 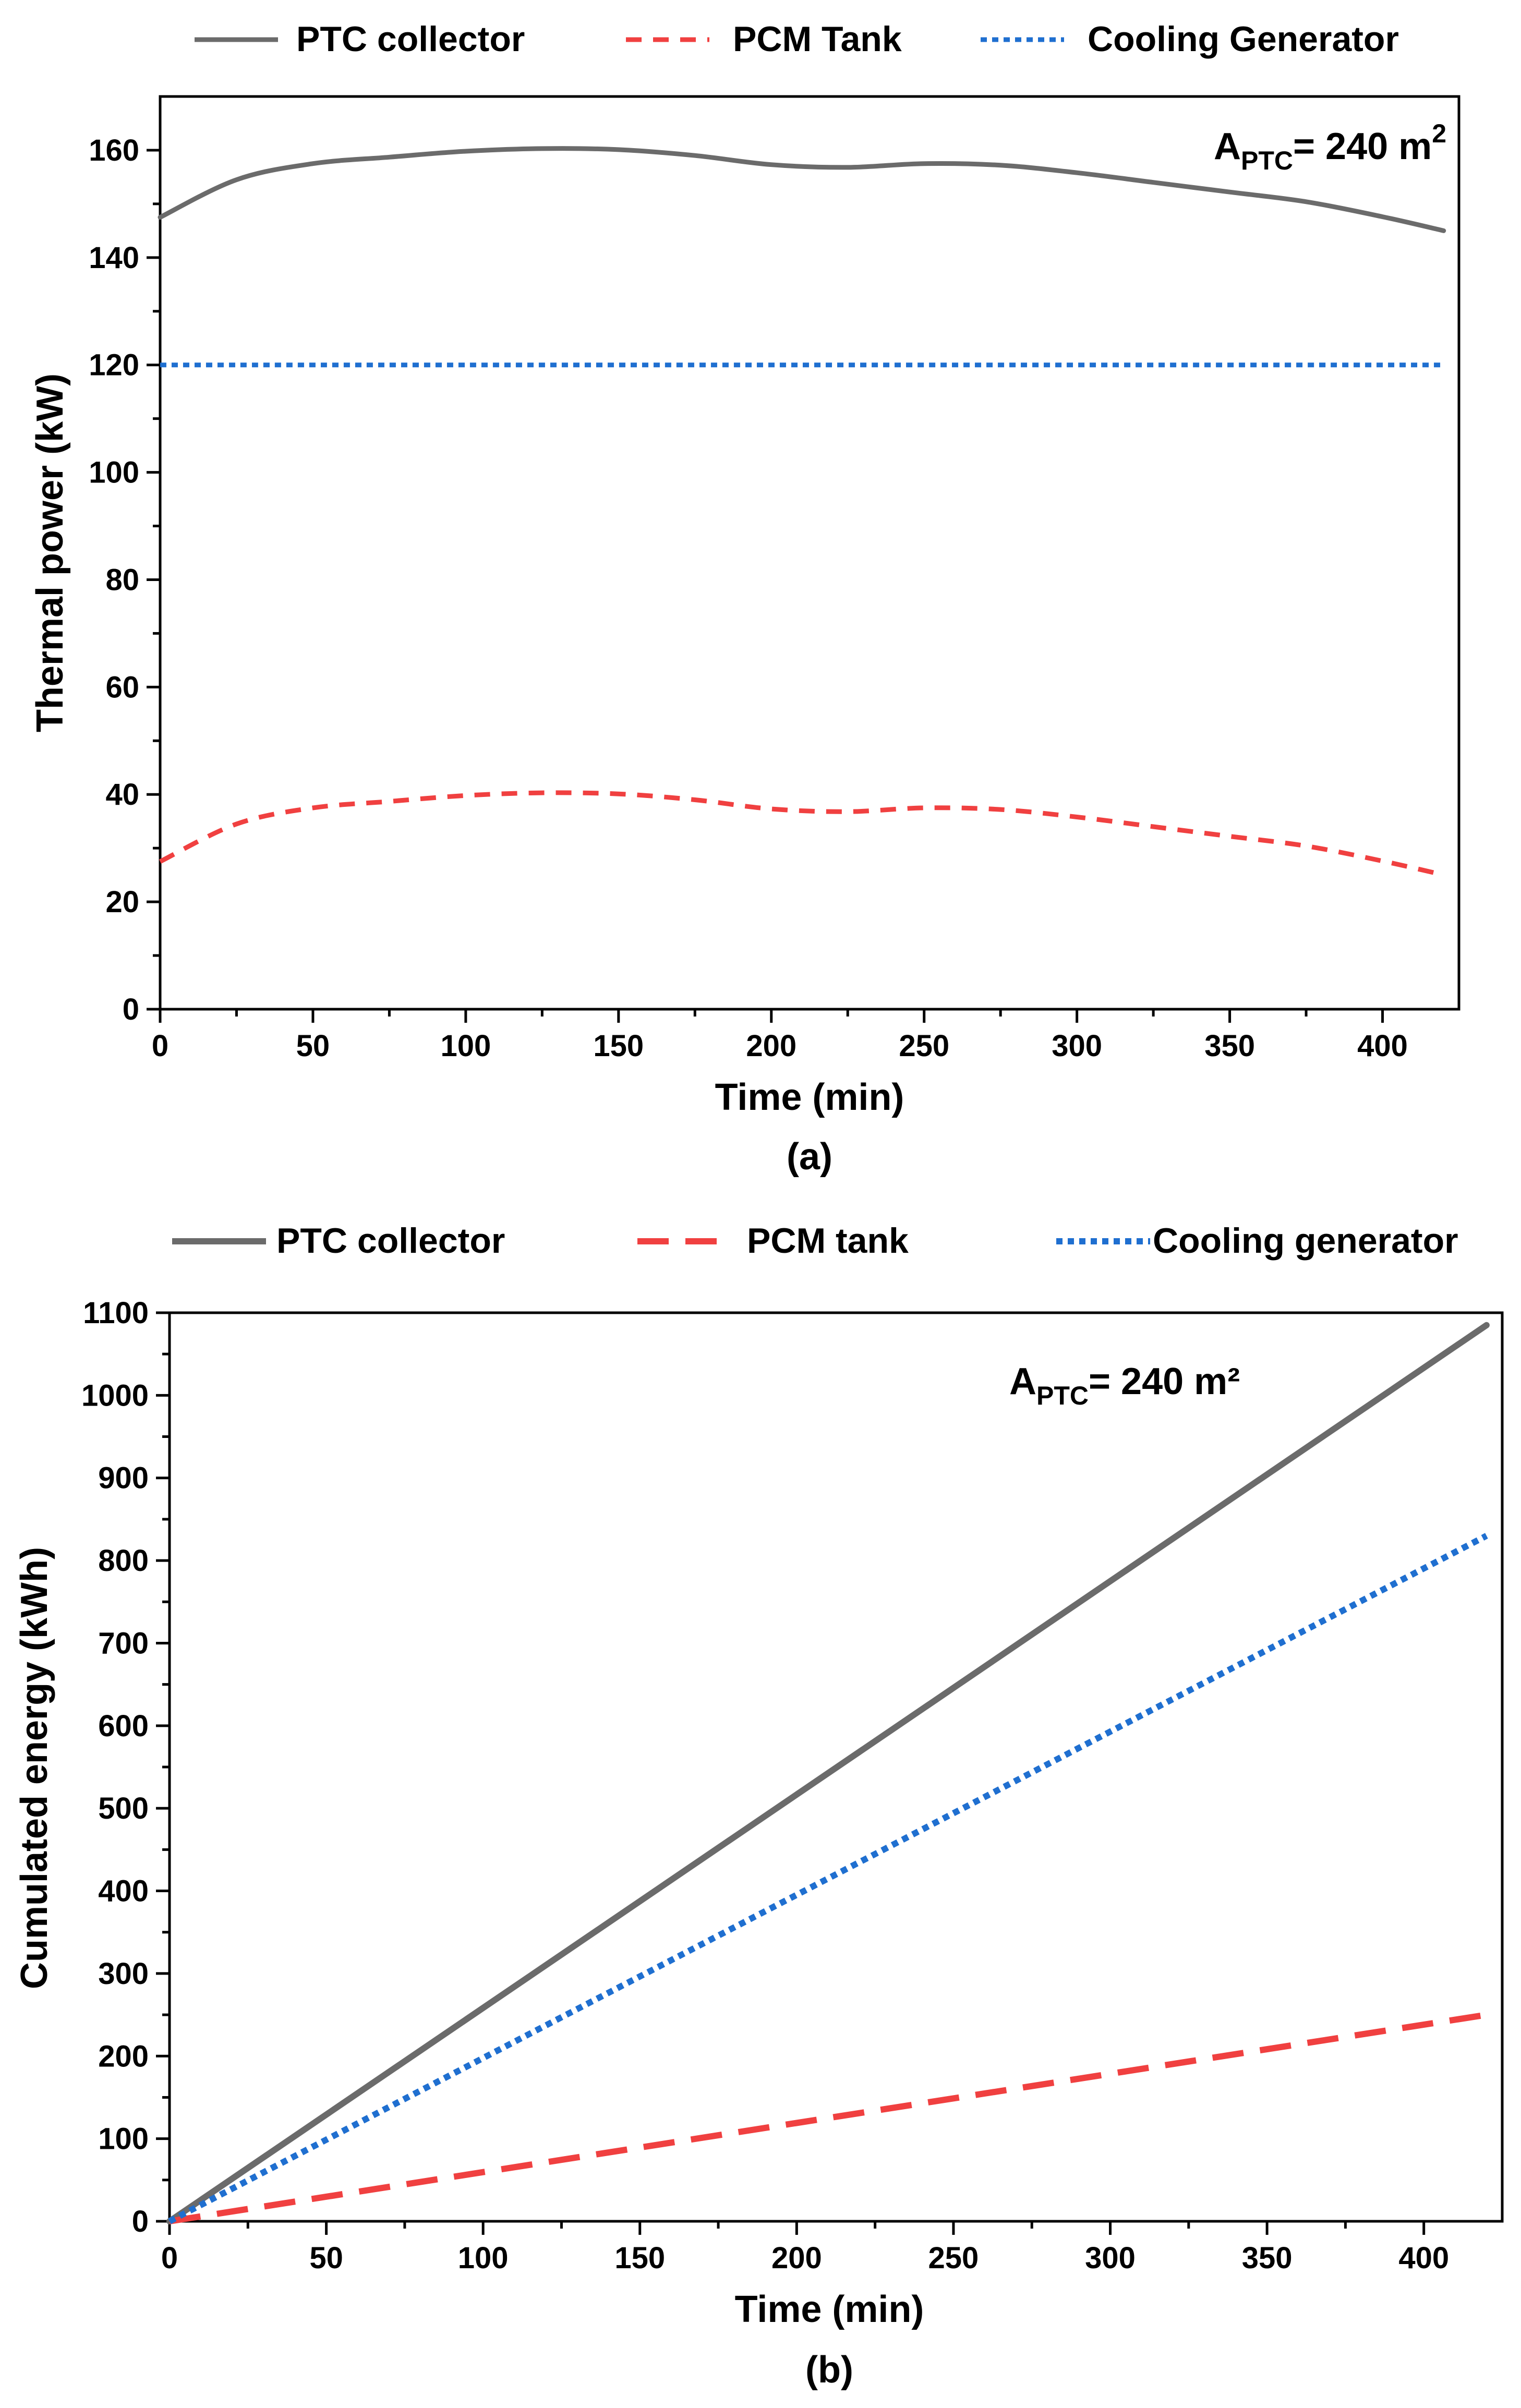 I want to click on panel-caption-b: (b), so click(x=829, y=2370).